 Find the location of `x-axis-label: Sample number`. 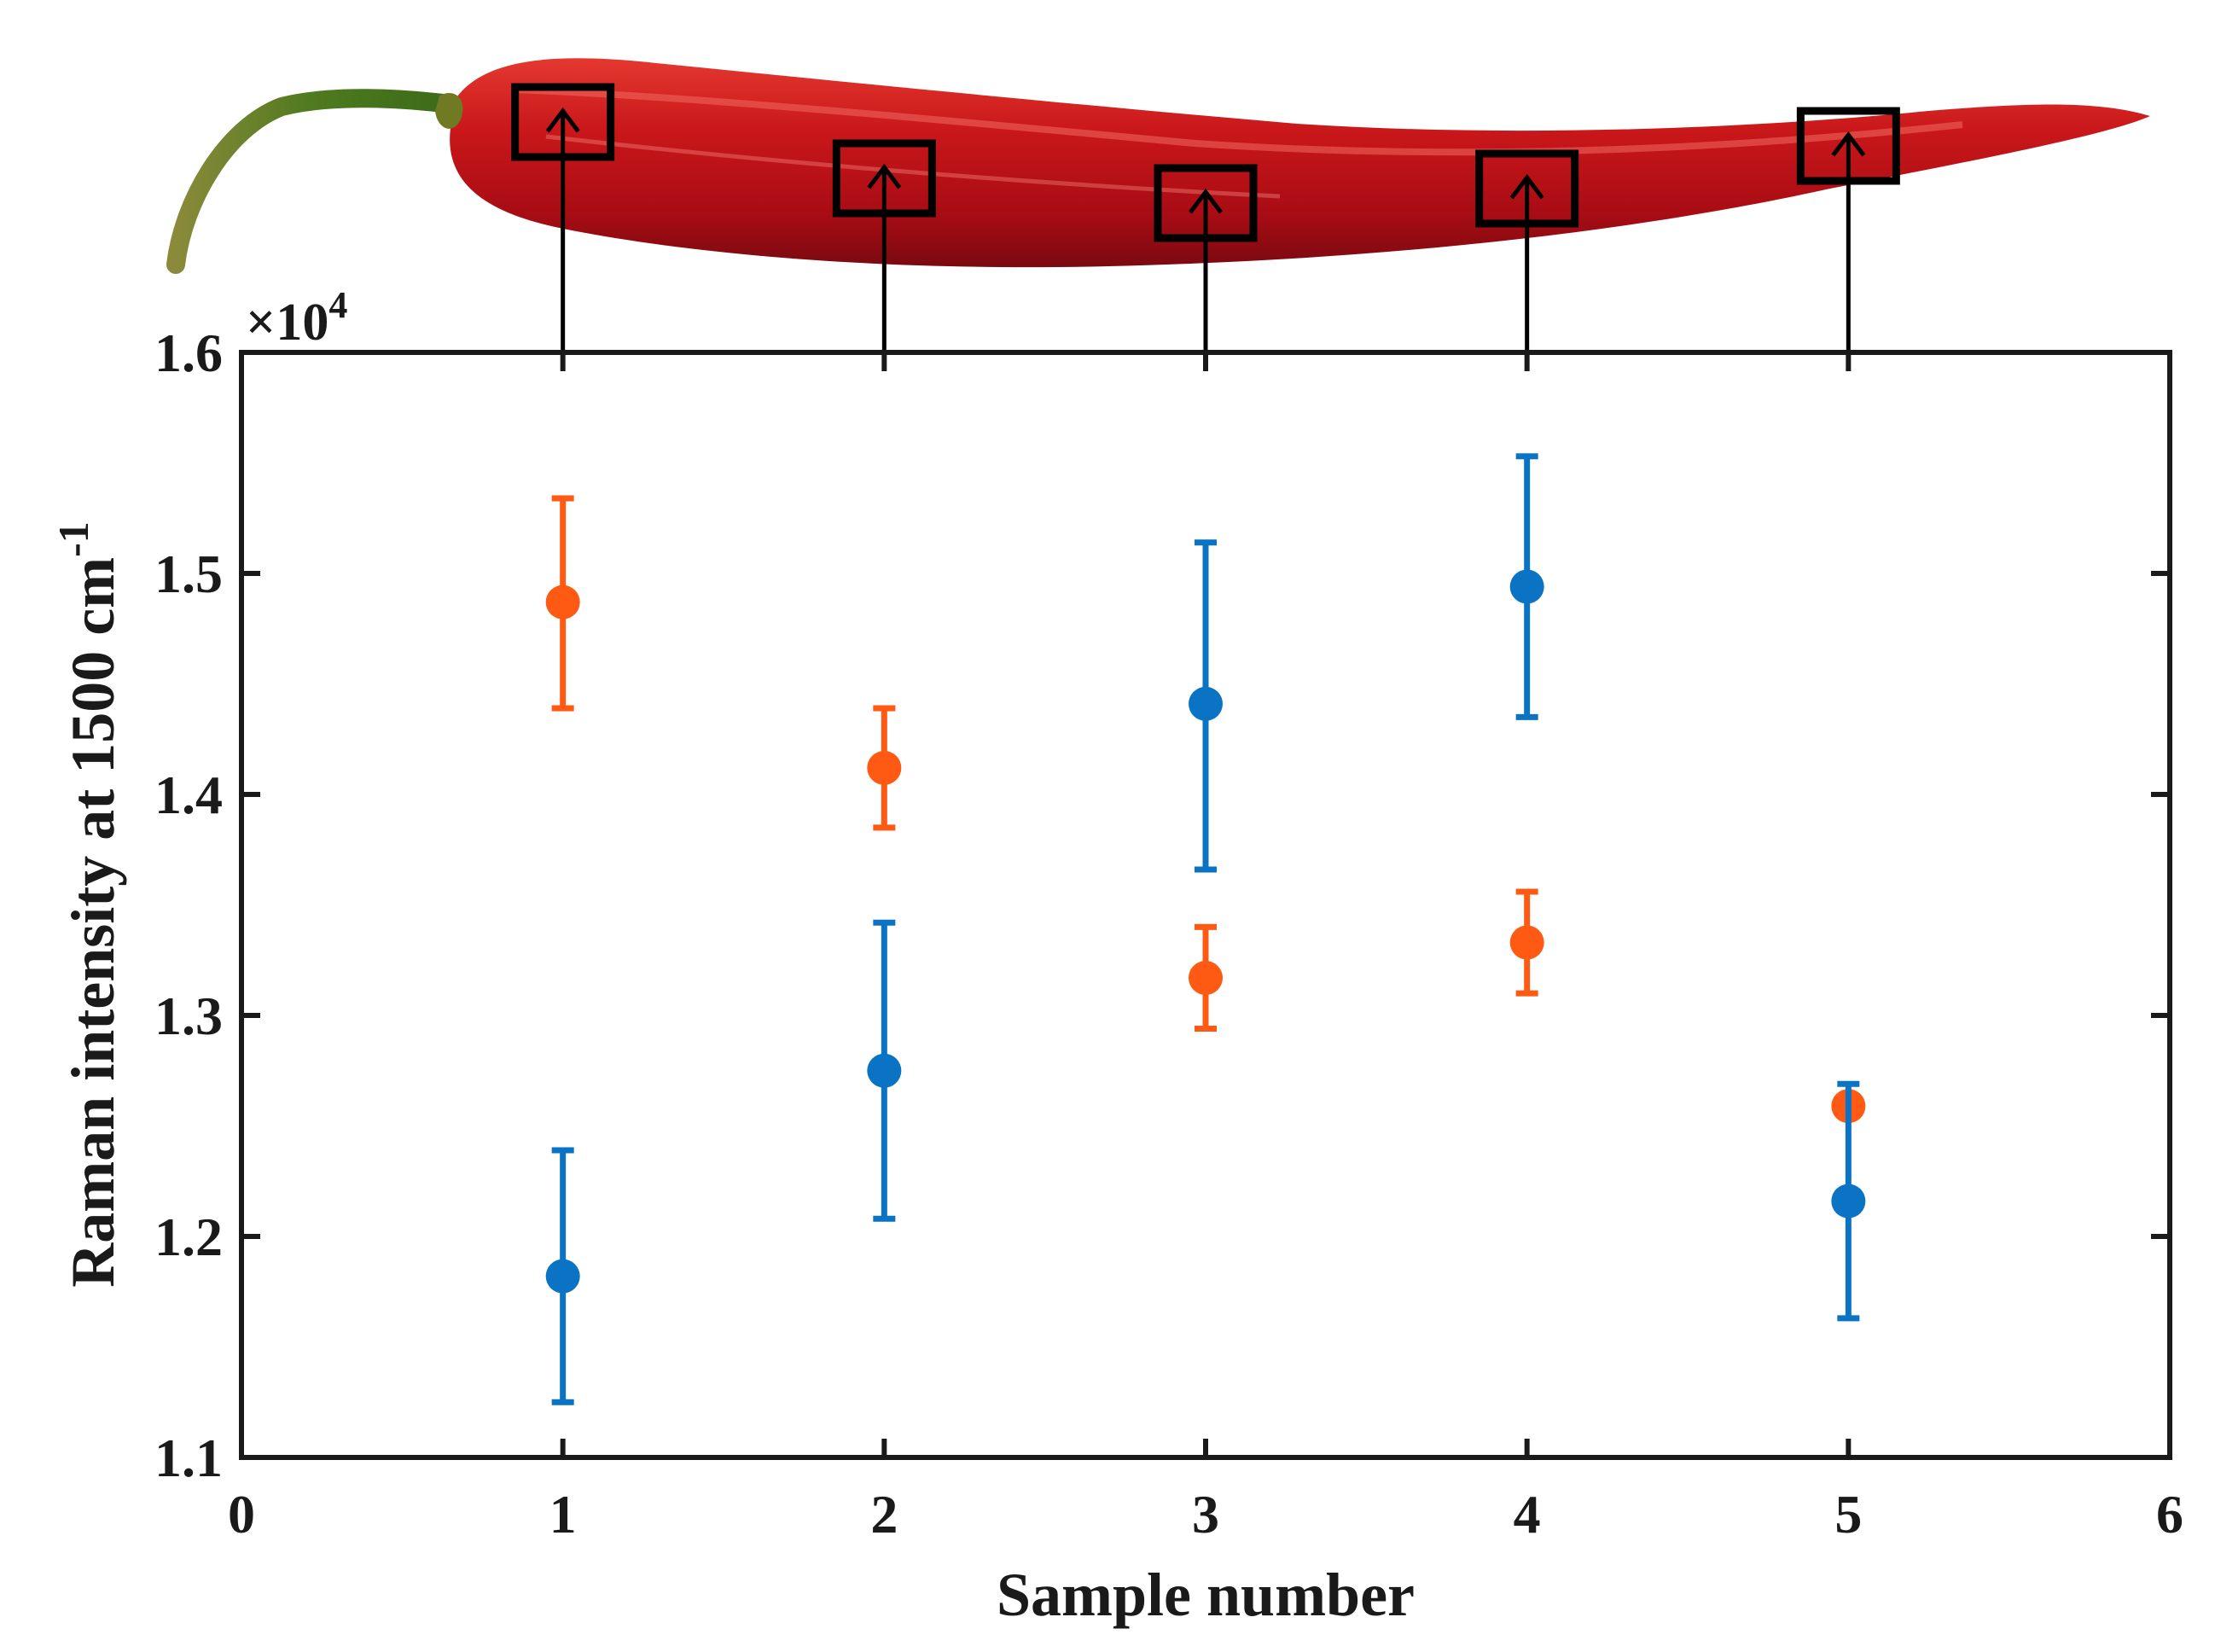

x-axis-label: Sample number is located at coordinates (1206, 1595).